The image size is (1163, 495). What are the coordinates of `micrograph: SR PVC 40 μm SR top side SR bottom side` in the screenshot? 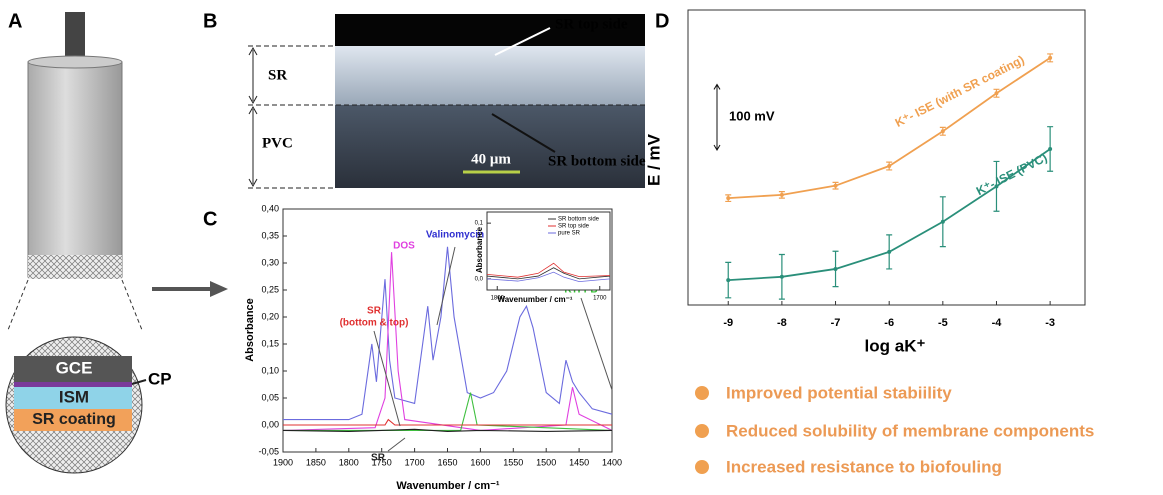 It's located at (447, 101).